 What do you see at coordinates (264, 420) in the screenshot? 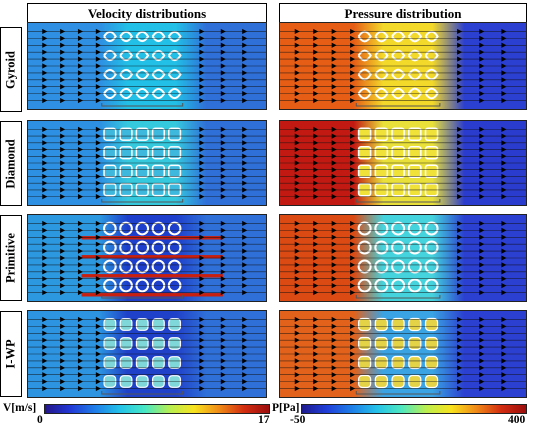
I see `velocity-colorbar-max: 17` at bounding box center [264, 420].